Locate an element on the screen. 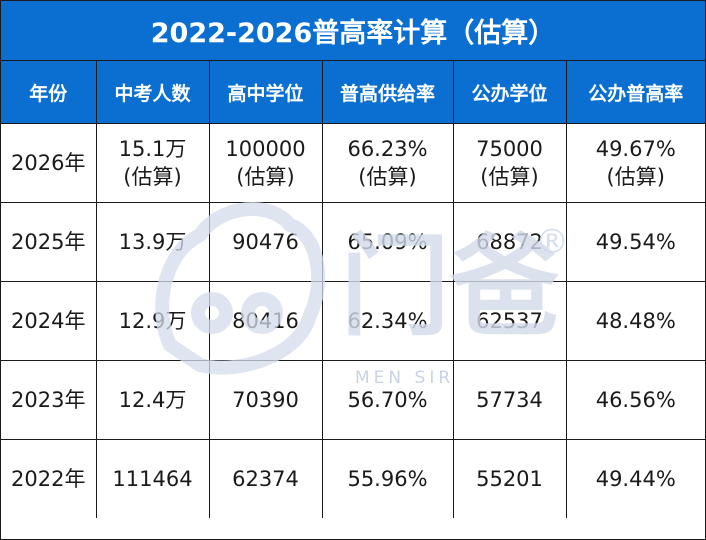  cell-examinees: 12.9万 is located at coordinates (152, 321).